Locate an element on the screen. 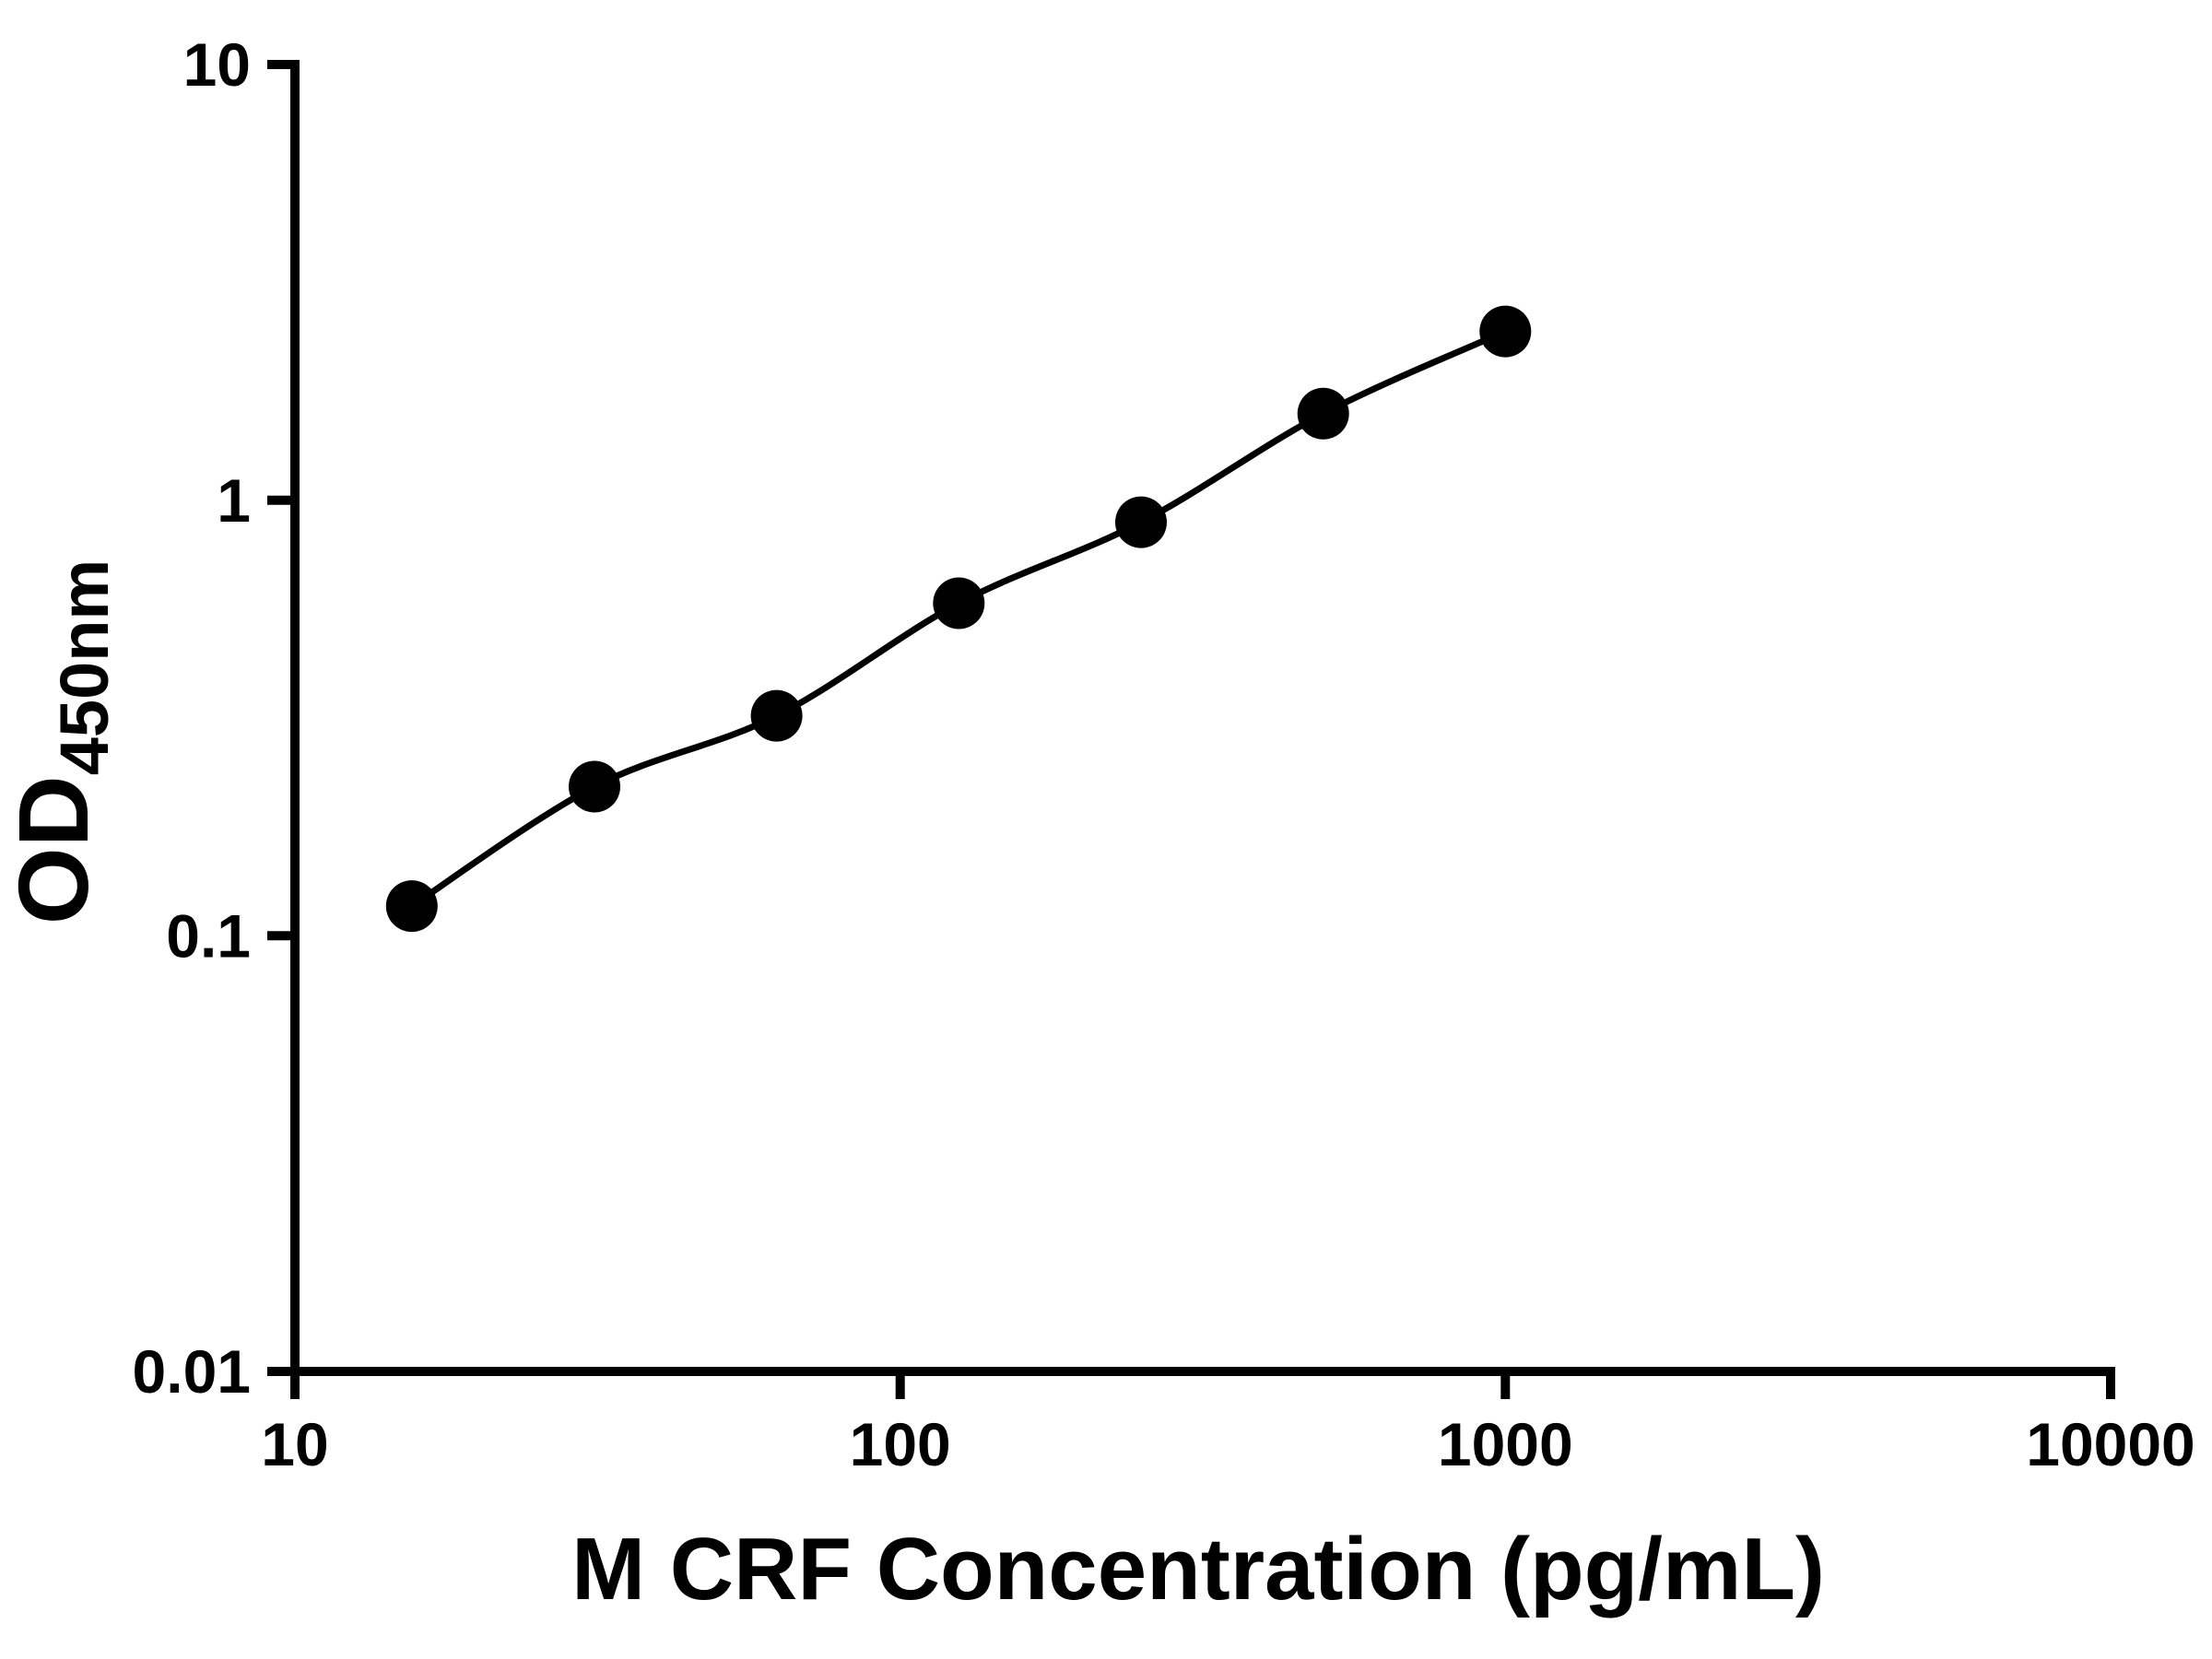 This screenshot has width=2212, height=1659. y-axis-title: OD450nm is located at coordinates (61, 741).